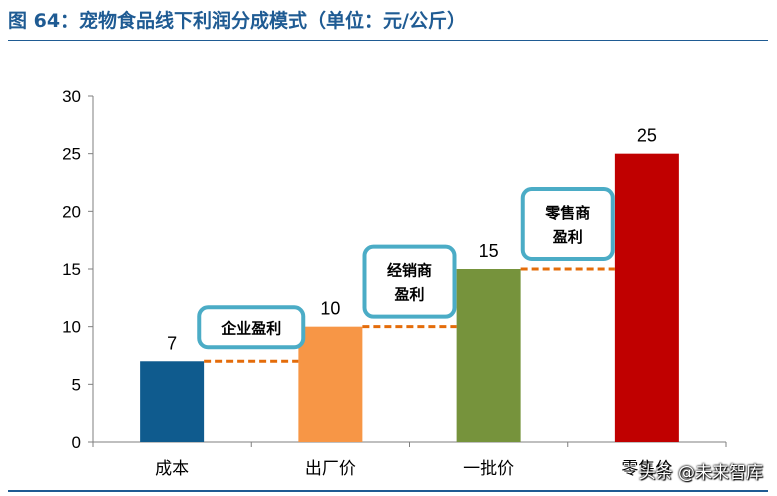 This screenshot has height=496, width=777. Describe the element at coordinates (71, 211) in the screenshot. I see `y-tick-label: 20` at that location.